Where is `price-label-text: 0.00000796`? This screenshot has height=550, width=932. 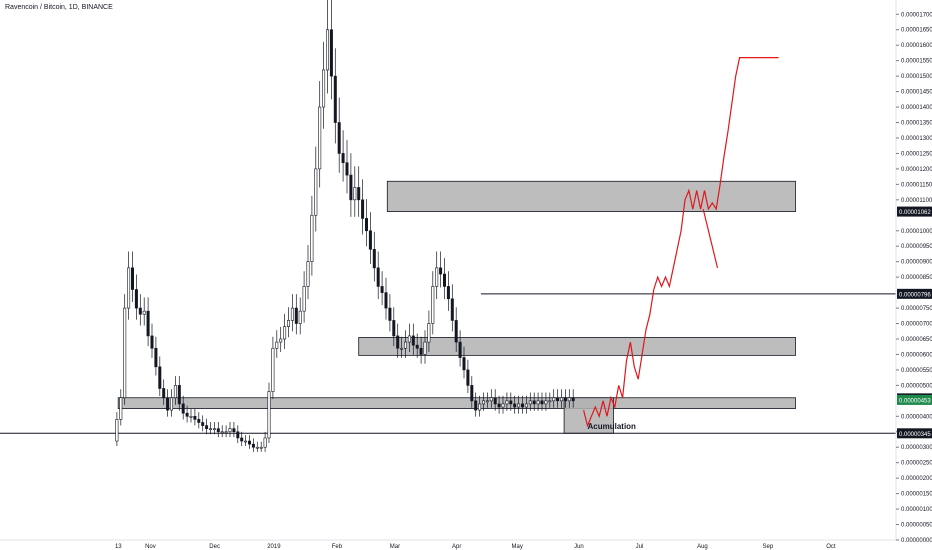
price-label-text: 0.00000796 is located at coordinates (915, 295).